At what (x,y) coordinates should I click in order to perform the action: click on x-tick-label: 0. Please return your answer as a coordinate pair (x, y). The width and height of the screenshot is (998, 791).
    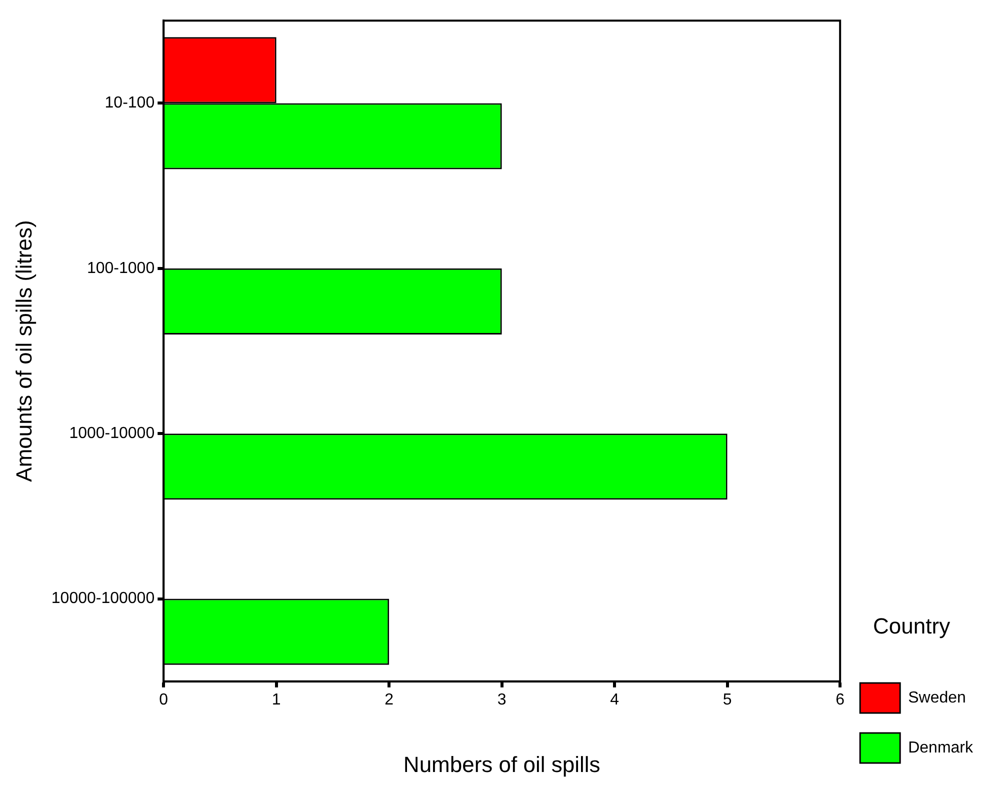
    Looking at the image, I should click on (163, 699).